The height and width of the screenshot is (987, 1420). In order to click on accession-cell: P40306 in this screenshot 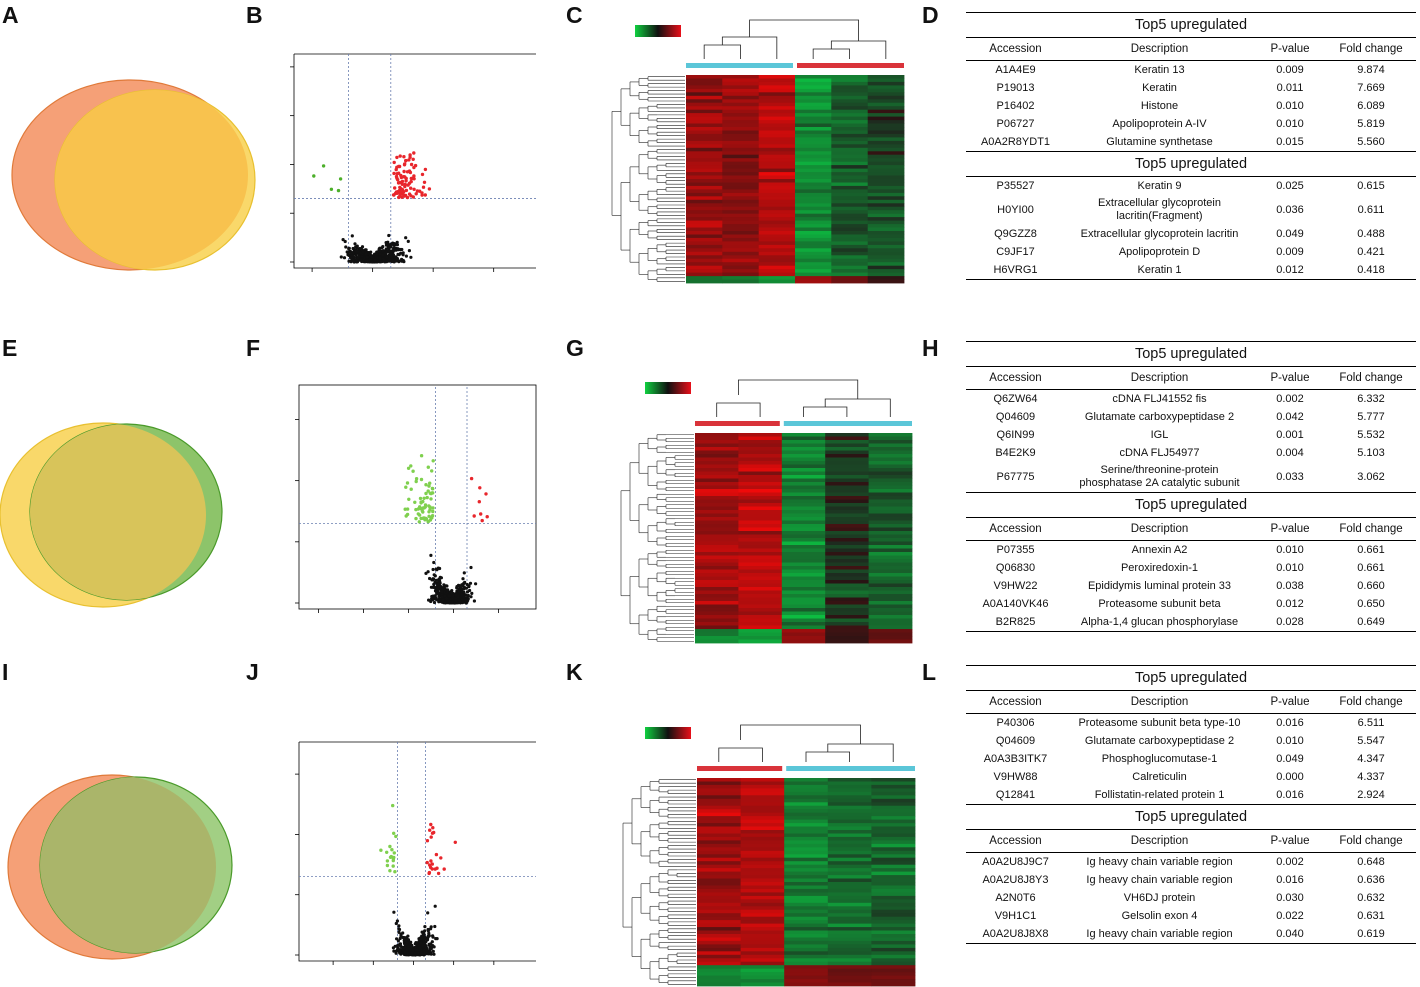, I will do `click(1015, 723)`.